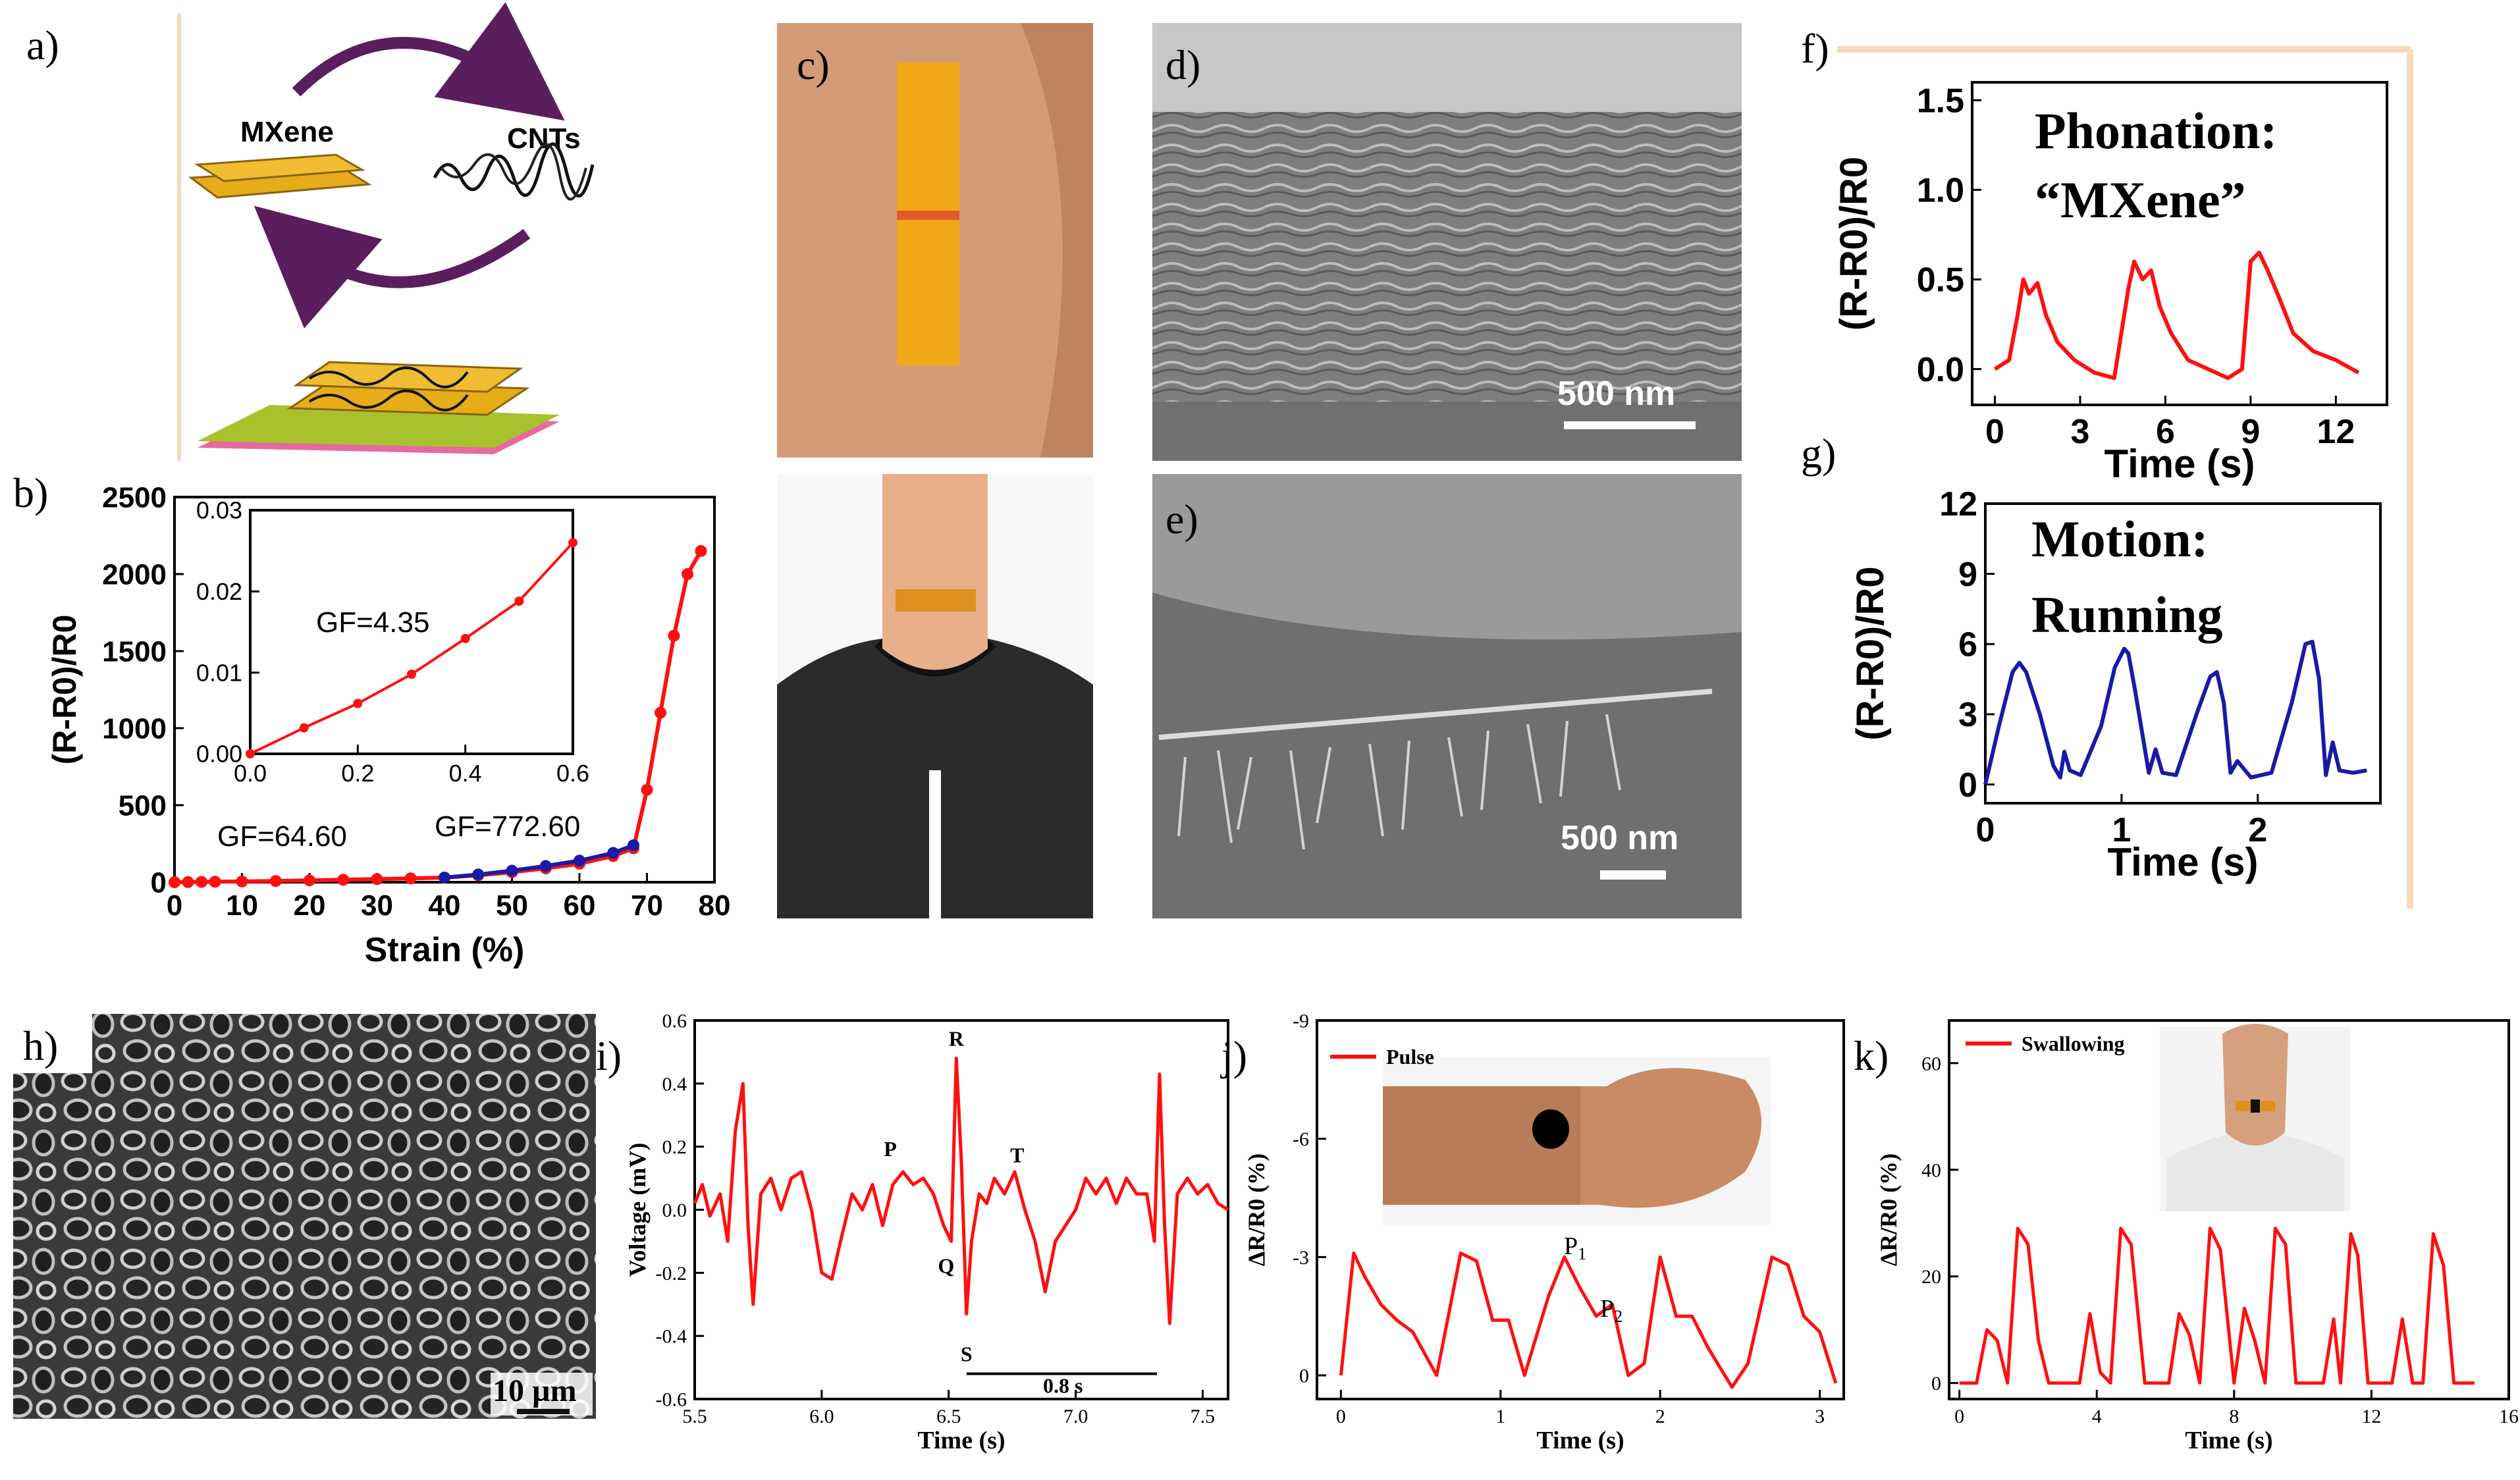 This screenshot has height=1480, width=2520. What do you see at coordinates (2336, 432) in the screenshot?
I see `f-xtick-label: 12` at bounding box center [2336, 432].